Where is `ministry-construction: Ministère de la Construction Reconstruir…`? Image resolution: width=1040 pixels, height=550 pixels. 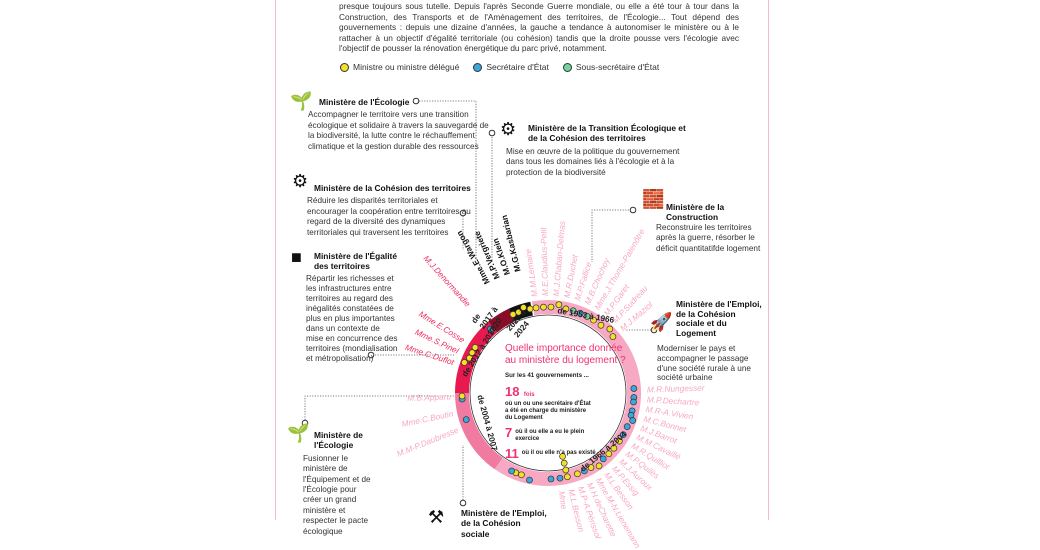
ministry-construction: Ministère de la Construction Reconstruir… is located at coordinates (711, 228).